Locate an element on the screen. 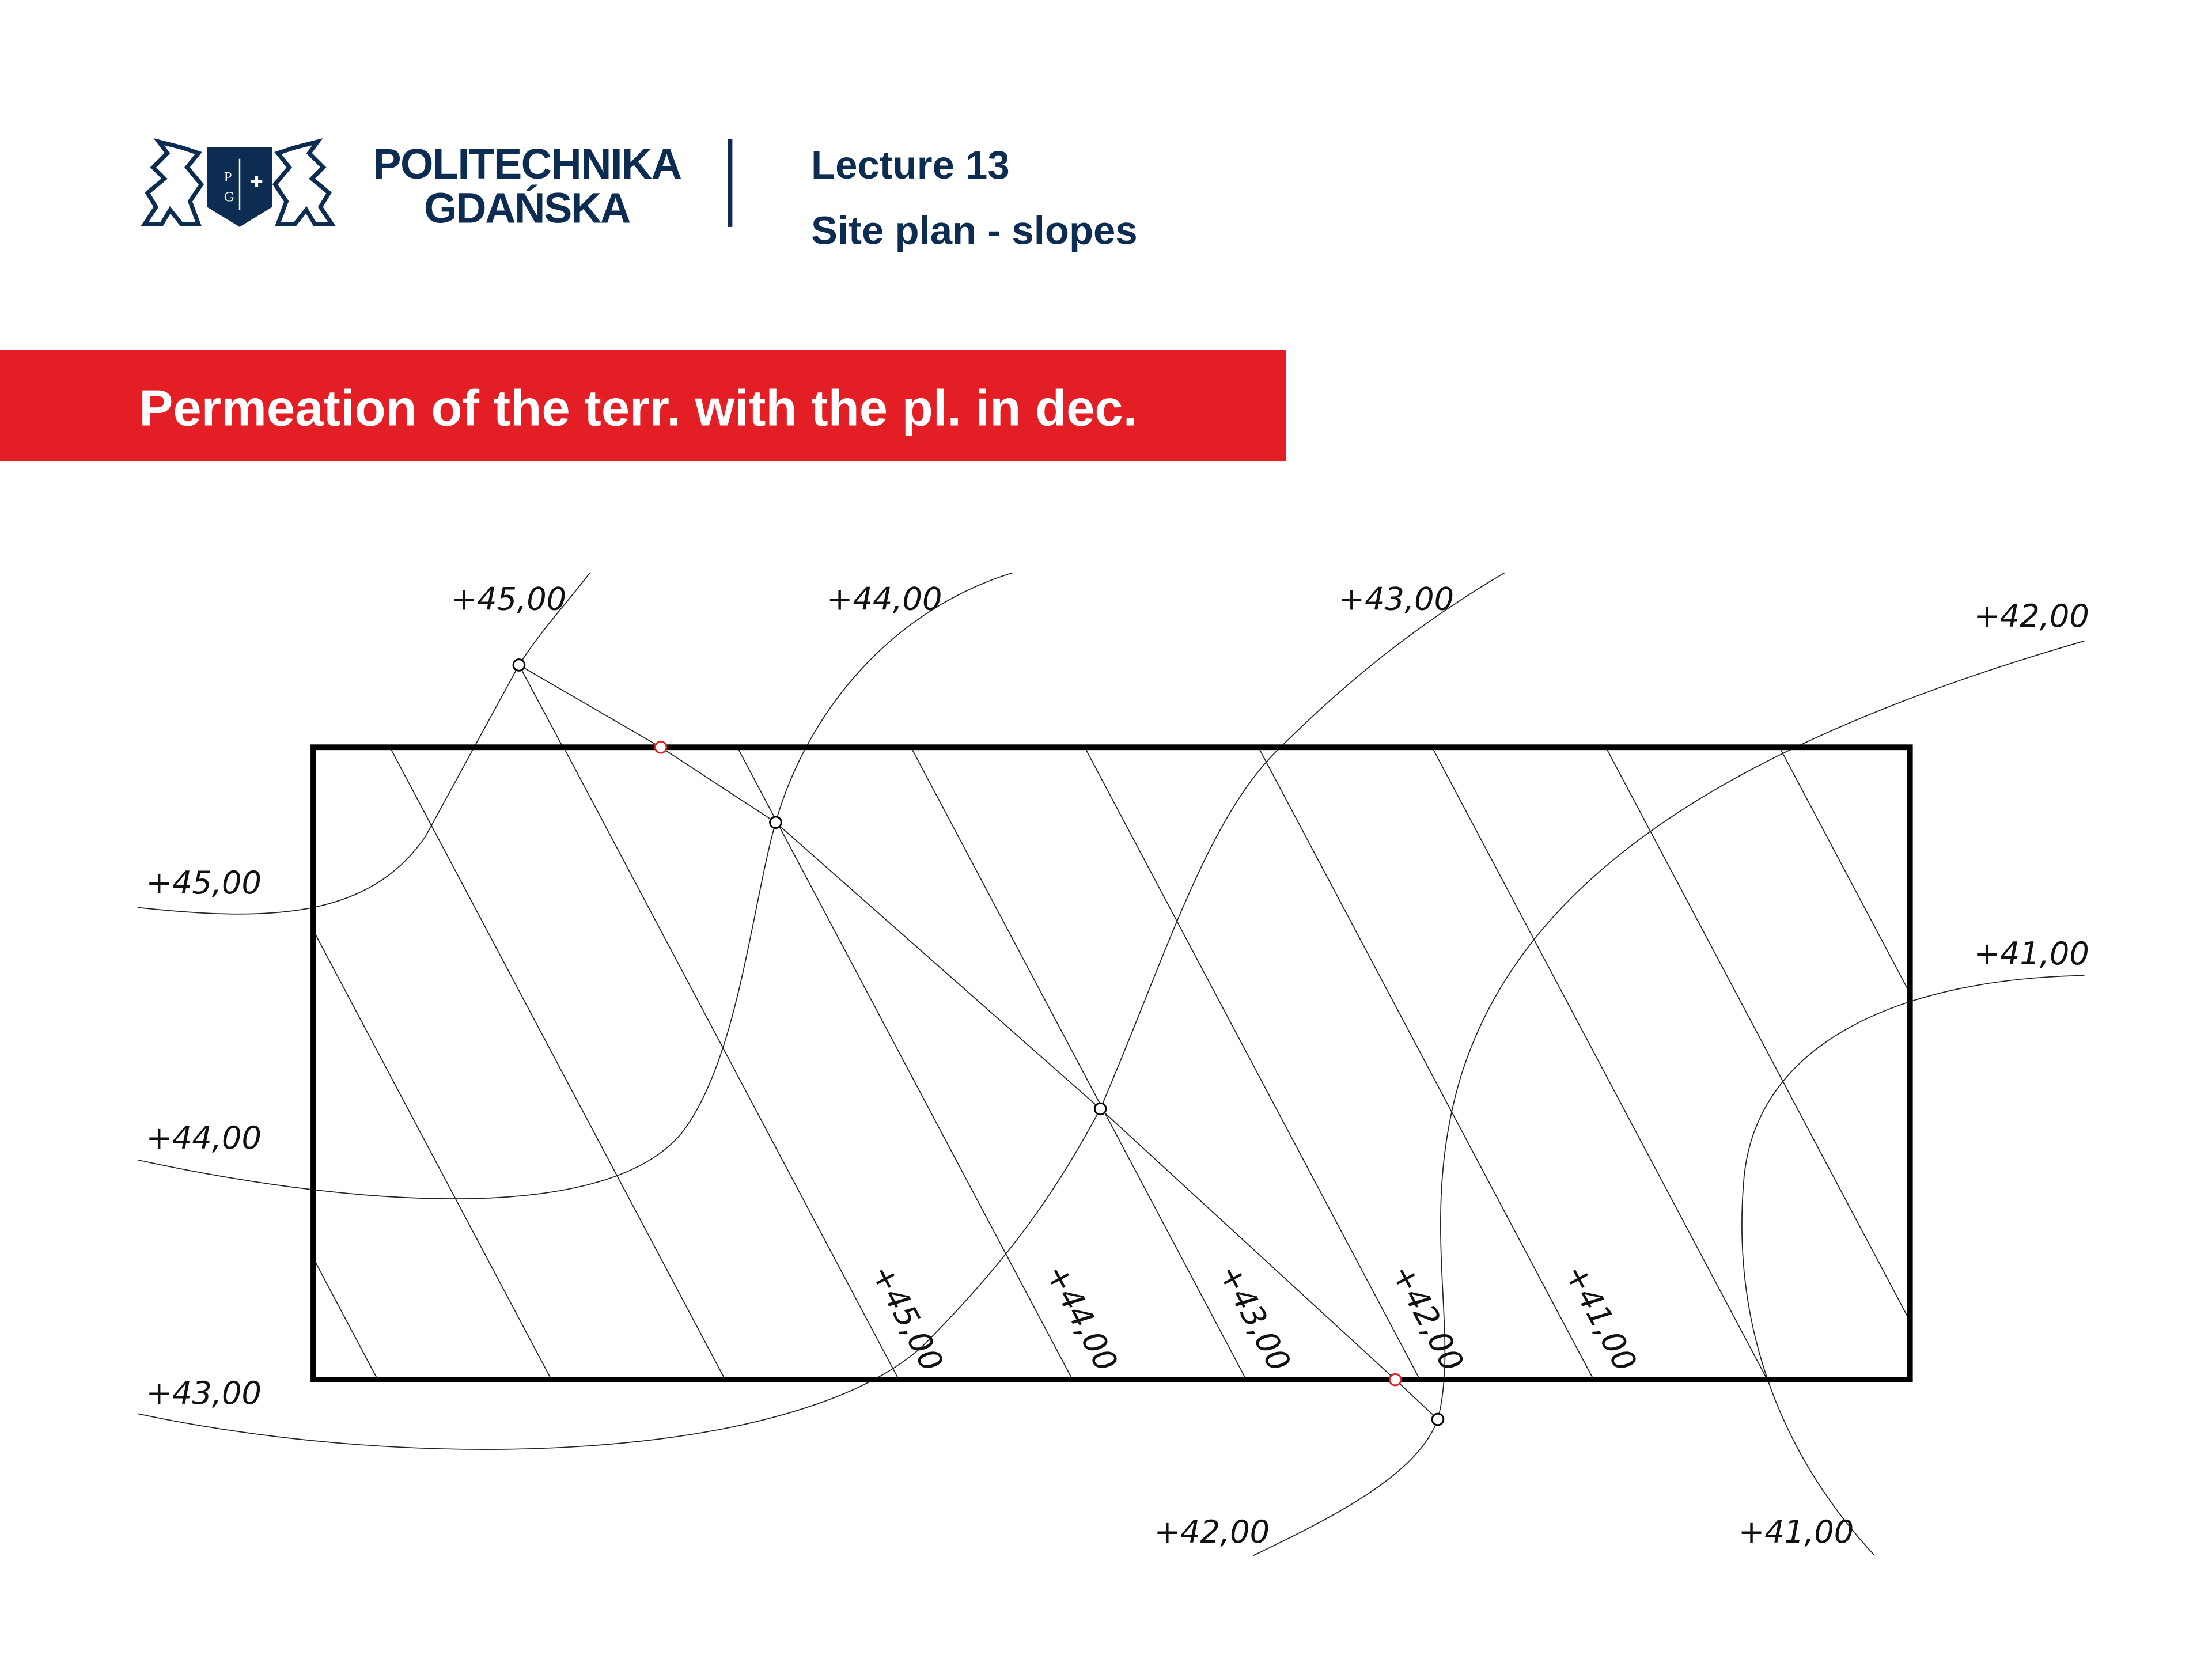 This screenshot has height=1659, width=2212. lecture-topic: Site plan - slopes is located at coordinates (974, 230).